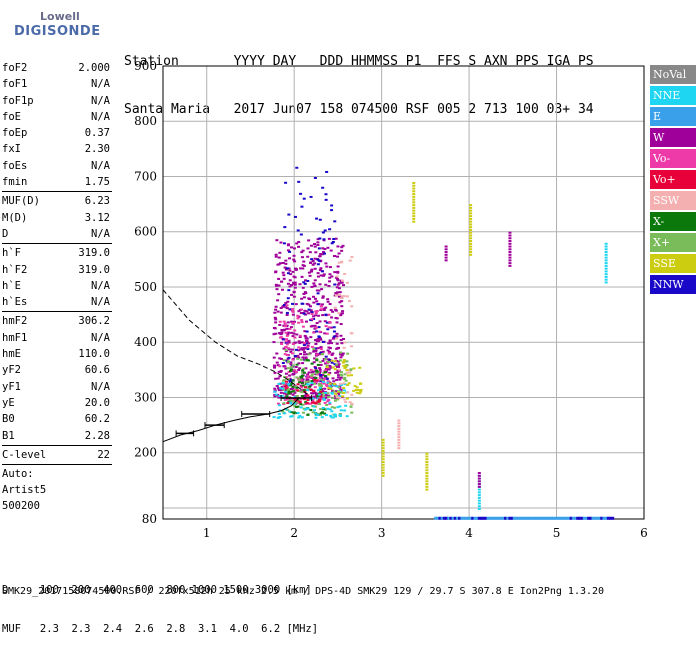 The width and height of the screenshot is (700, 649). What do you see at coordinates (294, 533) in the screenshot?
I see `x-tick-label: 2` at bounding box center [294, 533].